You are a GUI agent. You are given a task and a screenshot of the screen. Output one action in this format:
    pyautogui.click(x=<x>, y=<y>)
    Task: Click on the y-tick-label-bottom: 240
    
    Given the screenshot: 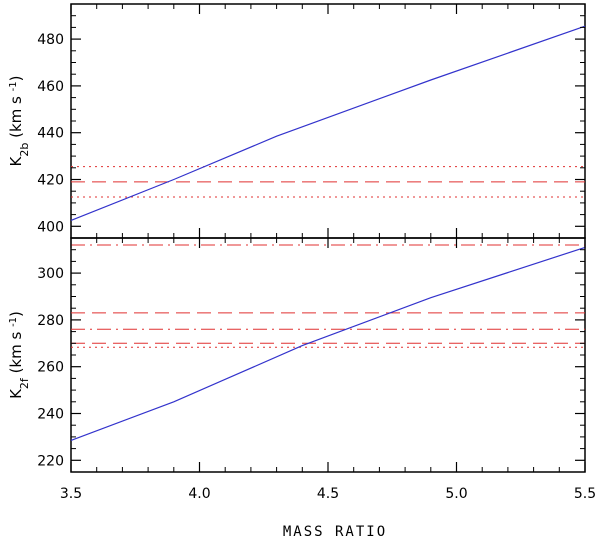 What is the action you would take?
    pyautogui.click(x=50, y=415)
    